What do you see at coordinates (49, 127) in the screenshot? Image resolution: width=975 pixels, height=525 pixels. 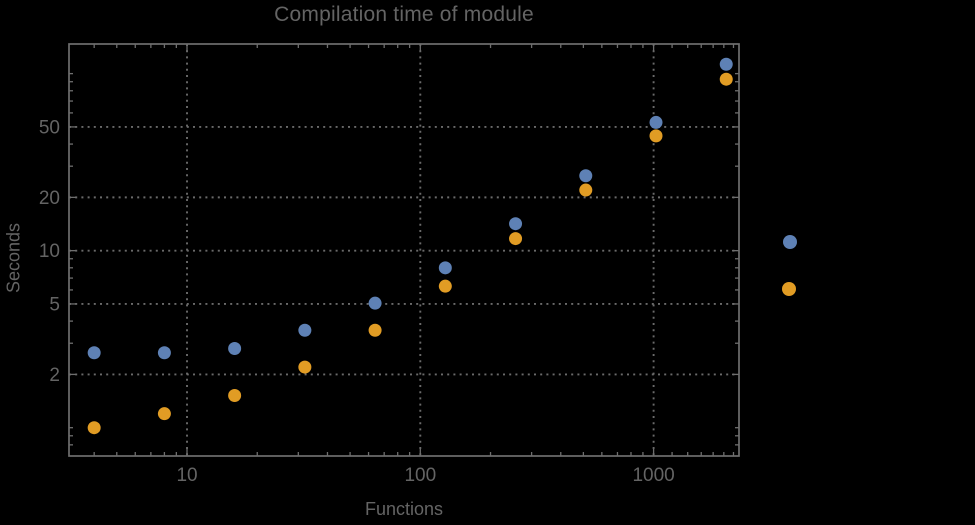 I see `y-tick-label: 50` at bounding box center [49, 127].